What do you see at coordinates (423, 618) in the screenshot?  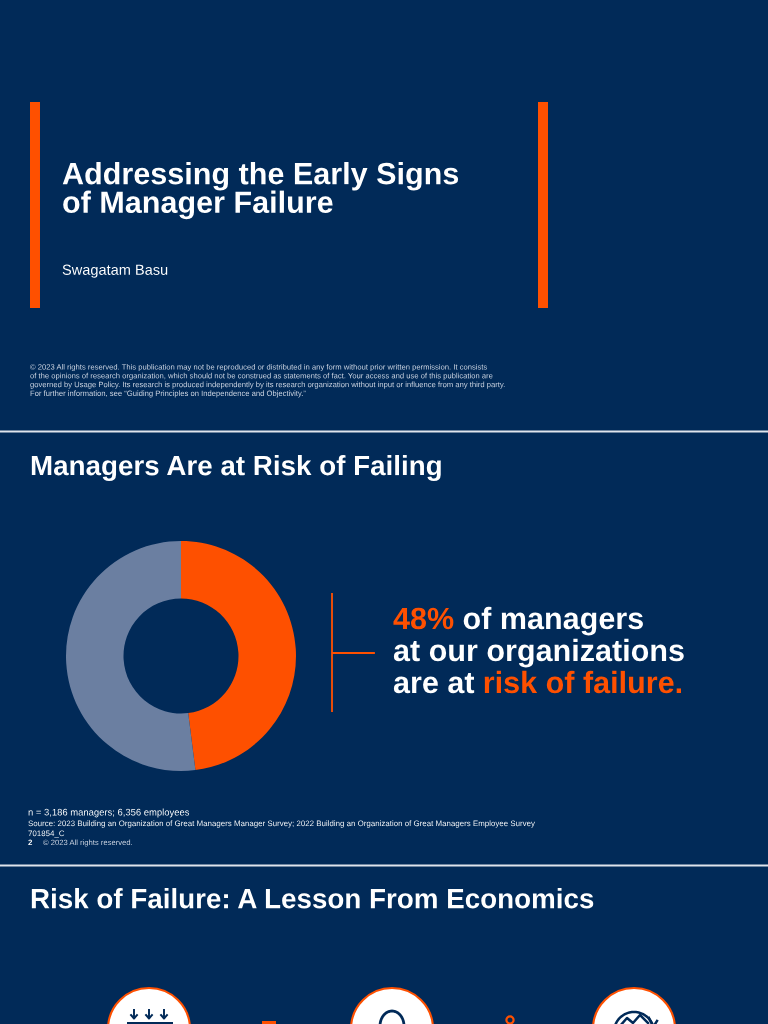 I see `text: 48%` at bounding box center [423, 618].